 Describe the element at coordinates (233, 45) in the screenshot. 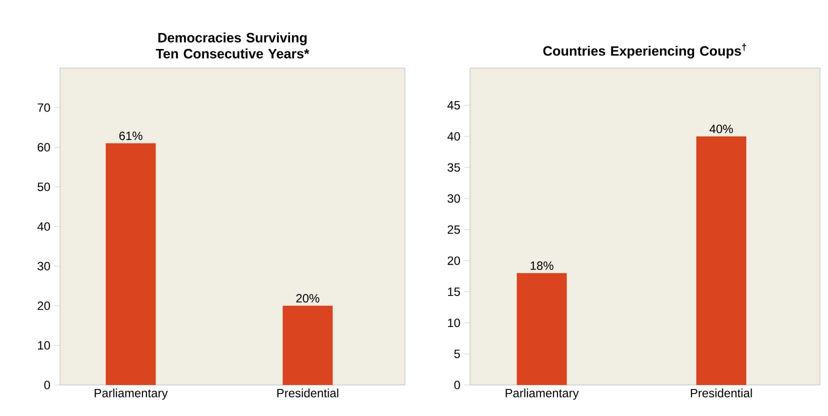

I see `chart-title: Democracies Surviving Ten Consecutive Years*` at that location.